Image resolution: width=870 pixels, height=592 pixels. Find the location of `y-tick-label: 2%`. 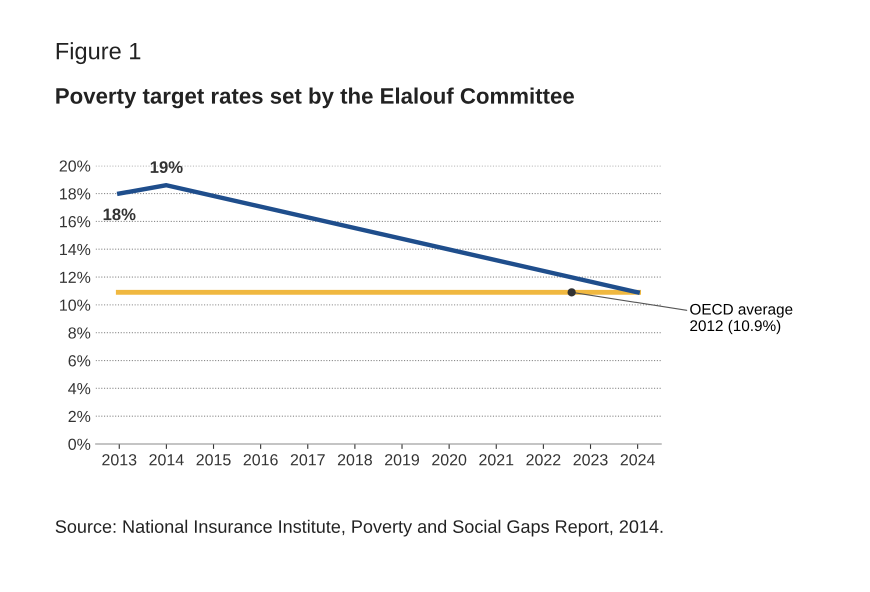

y-tick-label: 2% is located at coordinates (79, 416).